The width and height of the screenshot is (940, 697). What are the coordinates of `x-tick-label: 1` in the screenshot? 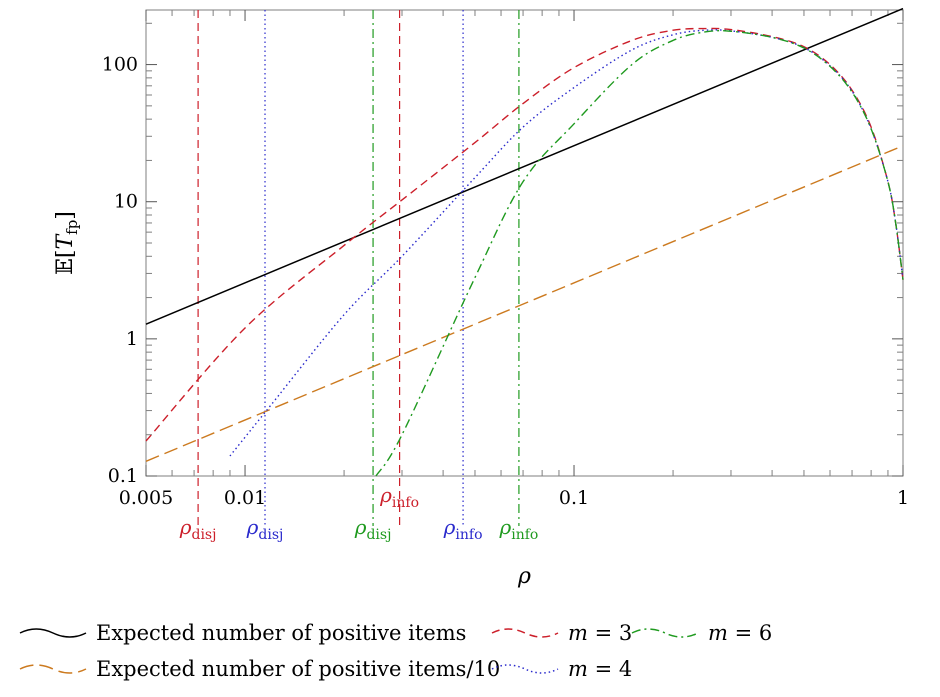 It's located at (903, 498).